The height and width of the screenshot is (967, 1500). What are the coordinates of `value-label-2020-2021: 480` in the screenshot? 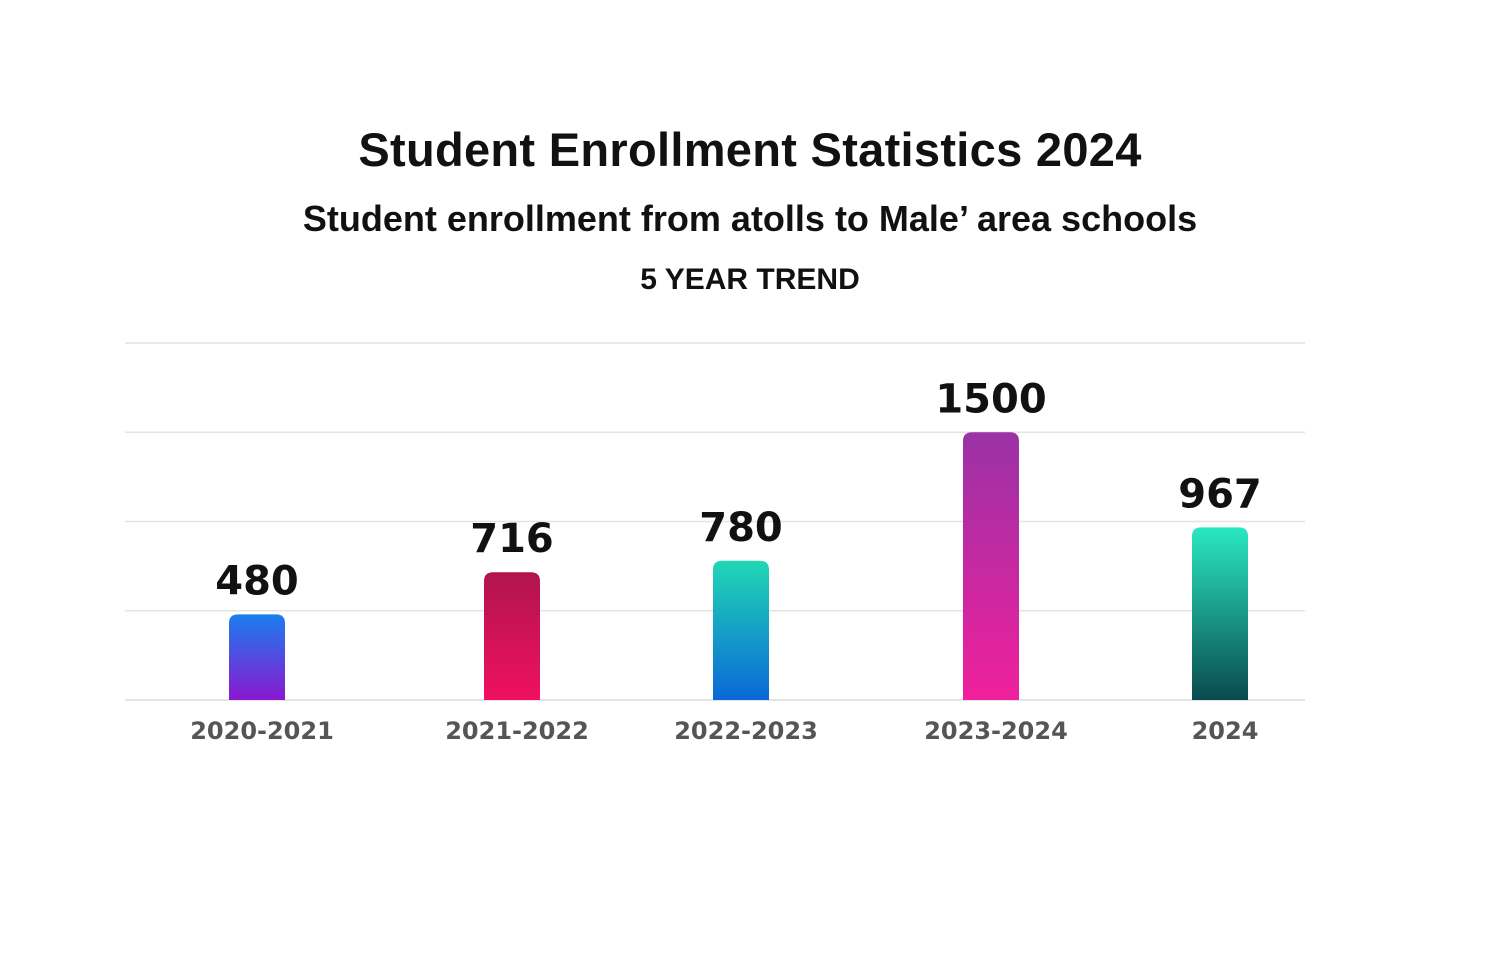 It's located at (257, 581).